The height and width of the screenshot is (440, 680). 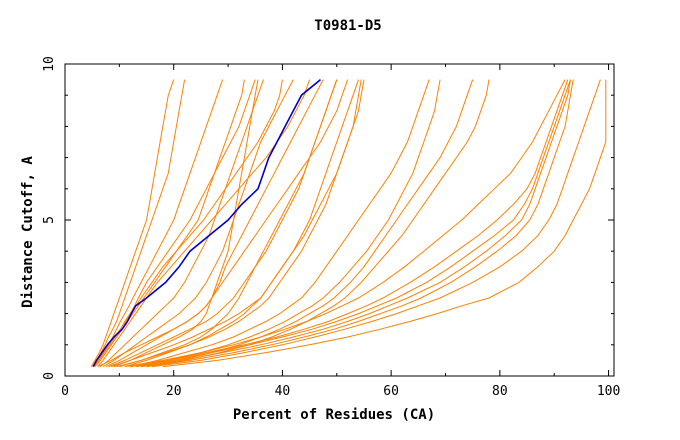 What do you see at coordinates (608, 391) in the screenshot?
I see `x-tick-label: 100` at bounding box center [608, 391].